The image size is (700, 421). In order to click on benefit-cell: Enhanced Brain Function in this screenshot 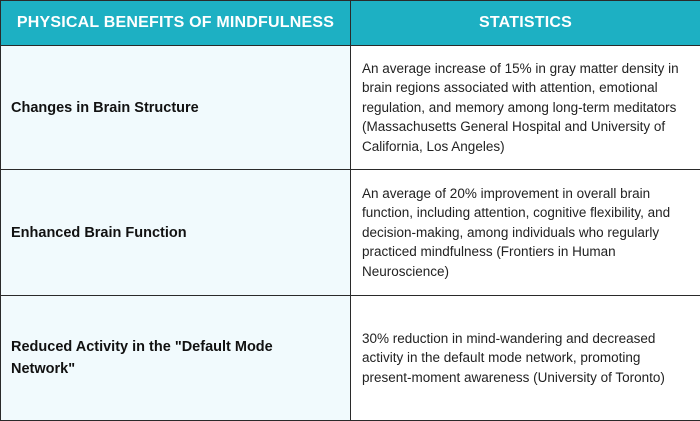, I will do `click(176, 233)`.